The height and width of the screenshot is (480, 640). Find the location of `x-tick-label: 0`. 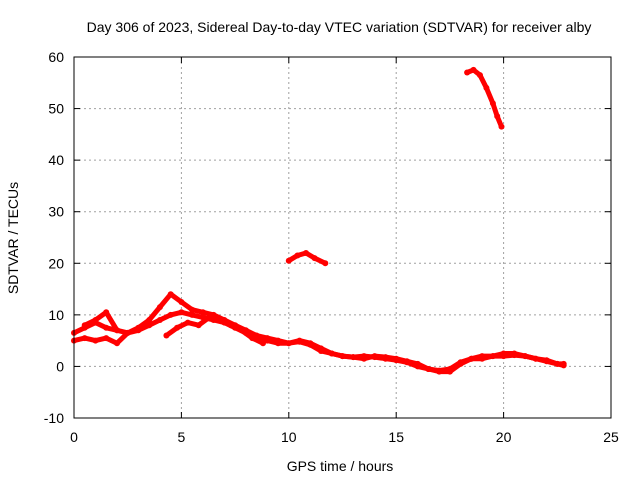

x-tick-label: 0 is located at coordinates (74, 437).